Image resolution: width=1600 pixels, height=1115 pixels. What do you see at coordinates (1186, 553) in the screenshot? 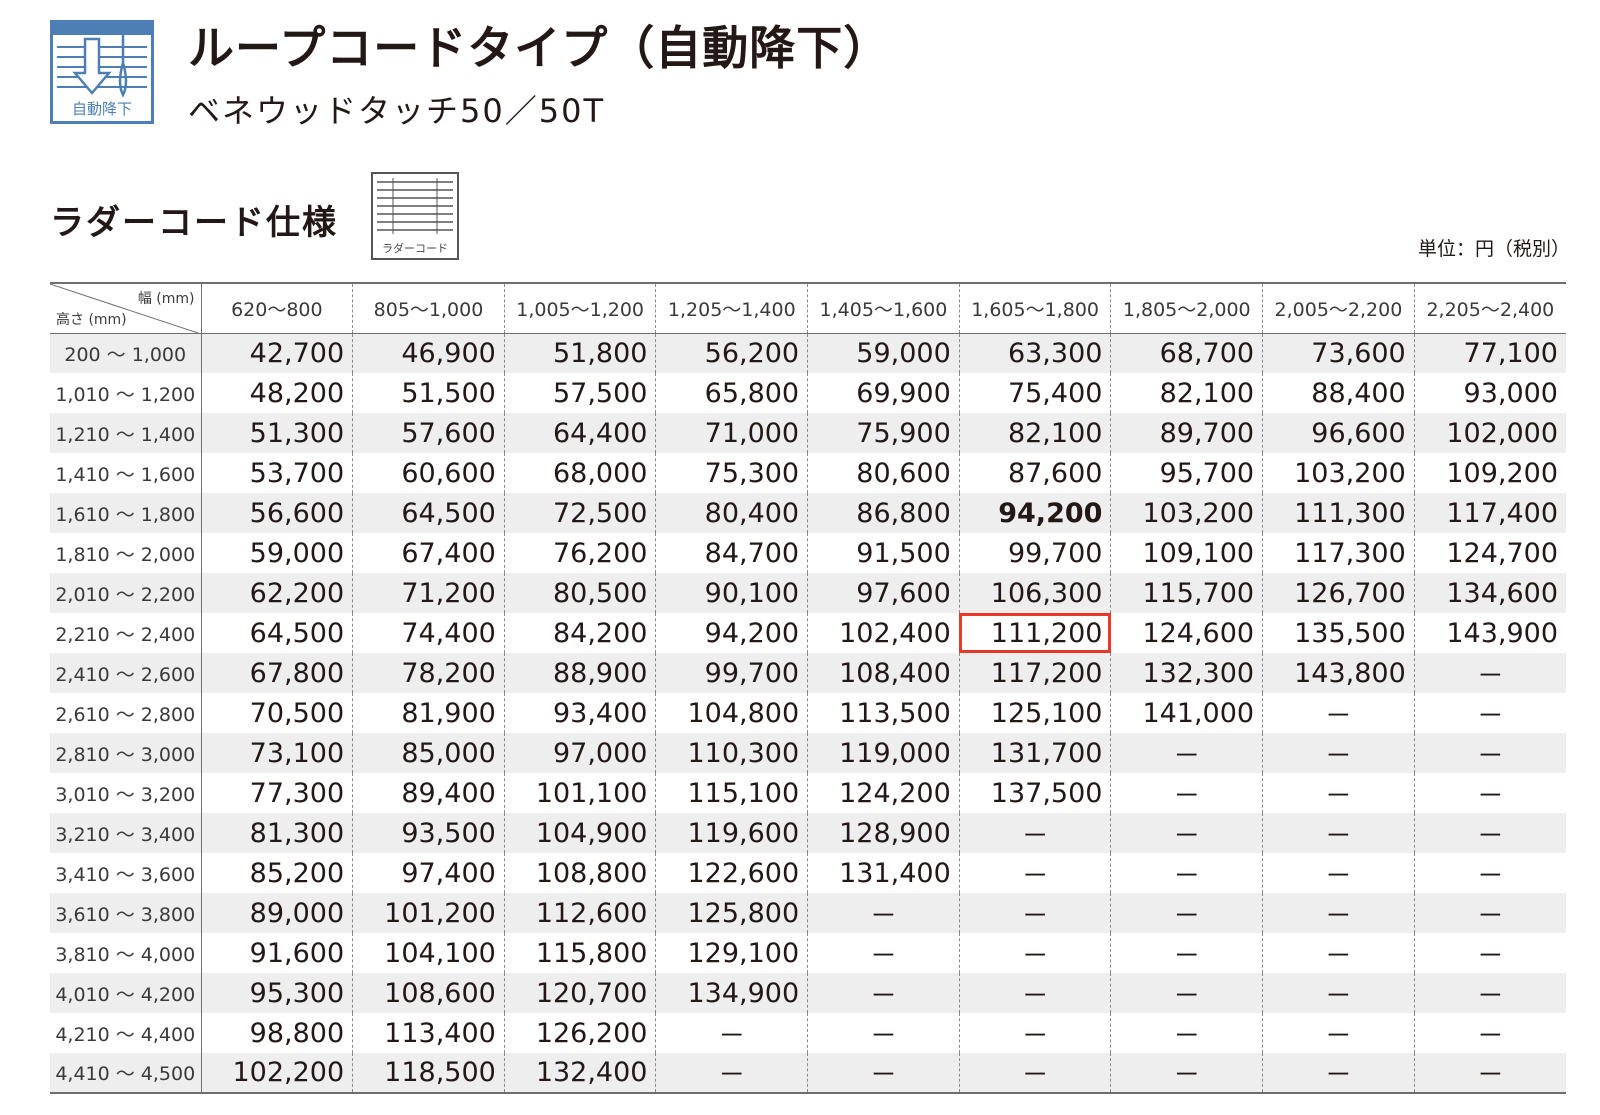
I see `price-cell: 109,100` at bounding box center [1186, 553].